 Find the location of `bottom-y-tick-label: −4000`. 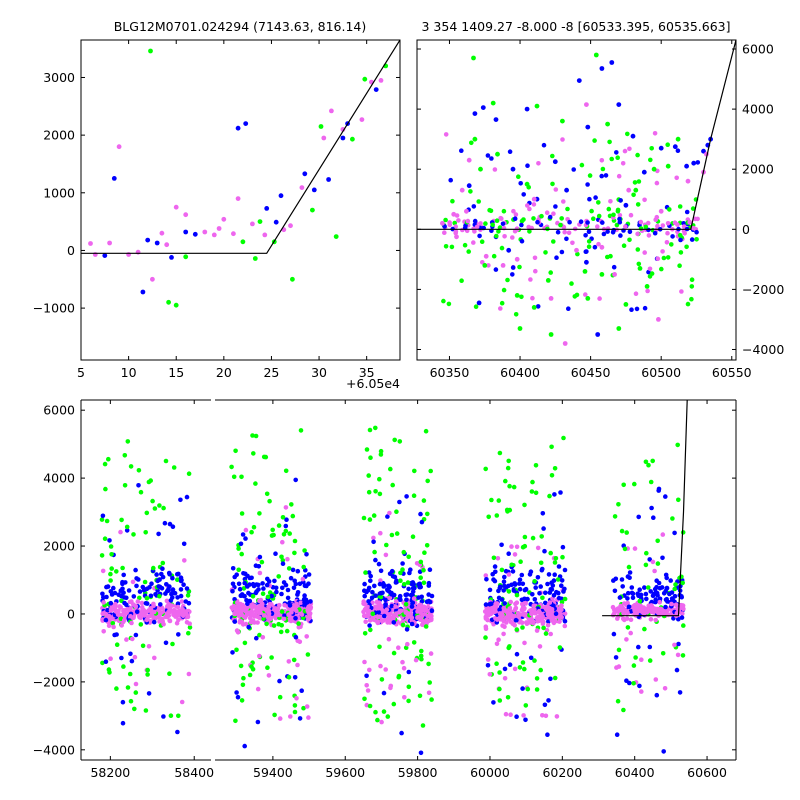

bottom-y-tick-label: −4000 is located at coordinates (54, 749).